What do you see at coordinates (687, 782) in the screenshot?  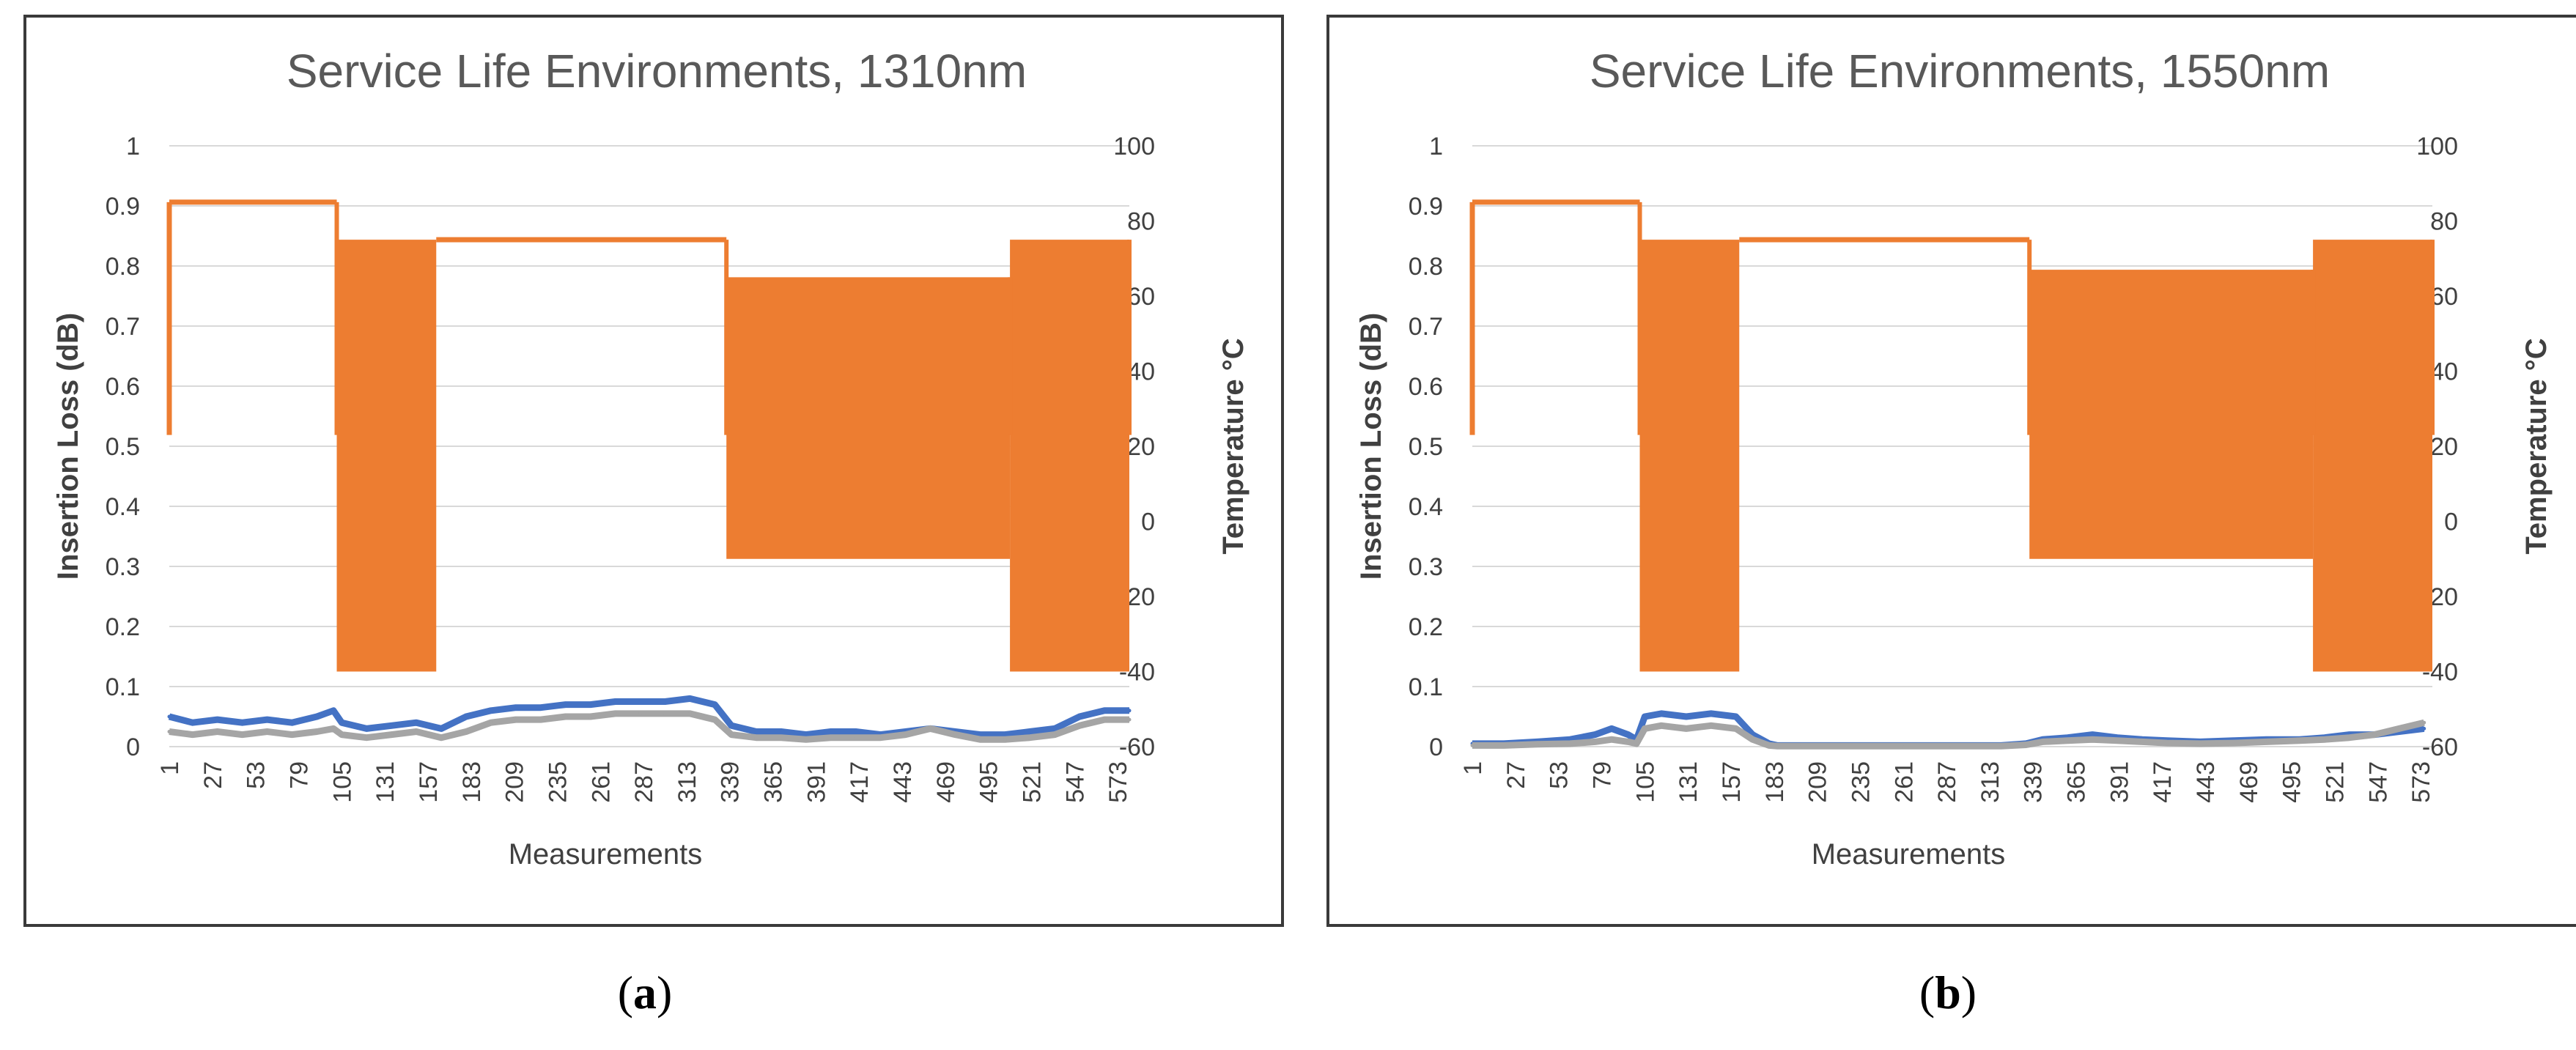 I see `x-tick-label: 313` at bounding box center [687, 782].